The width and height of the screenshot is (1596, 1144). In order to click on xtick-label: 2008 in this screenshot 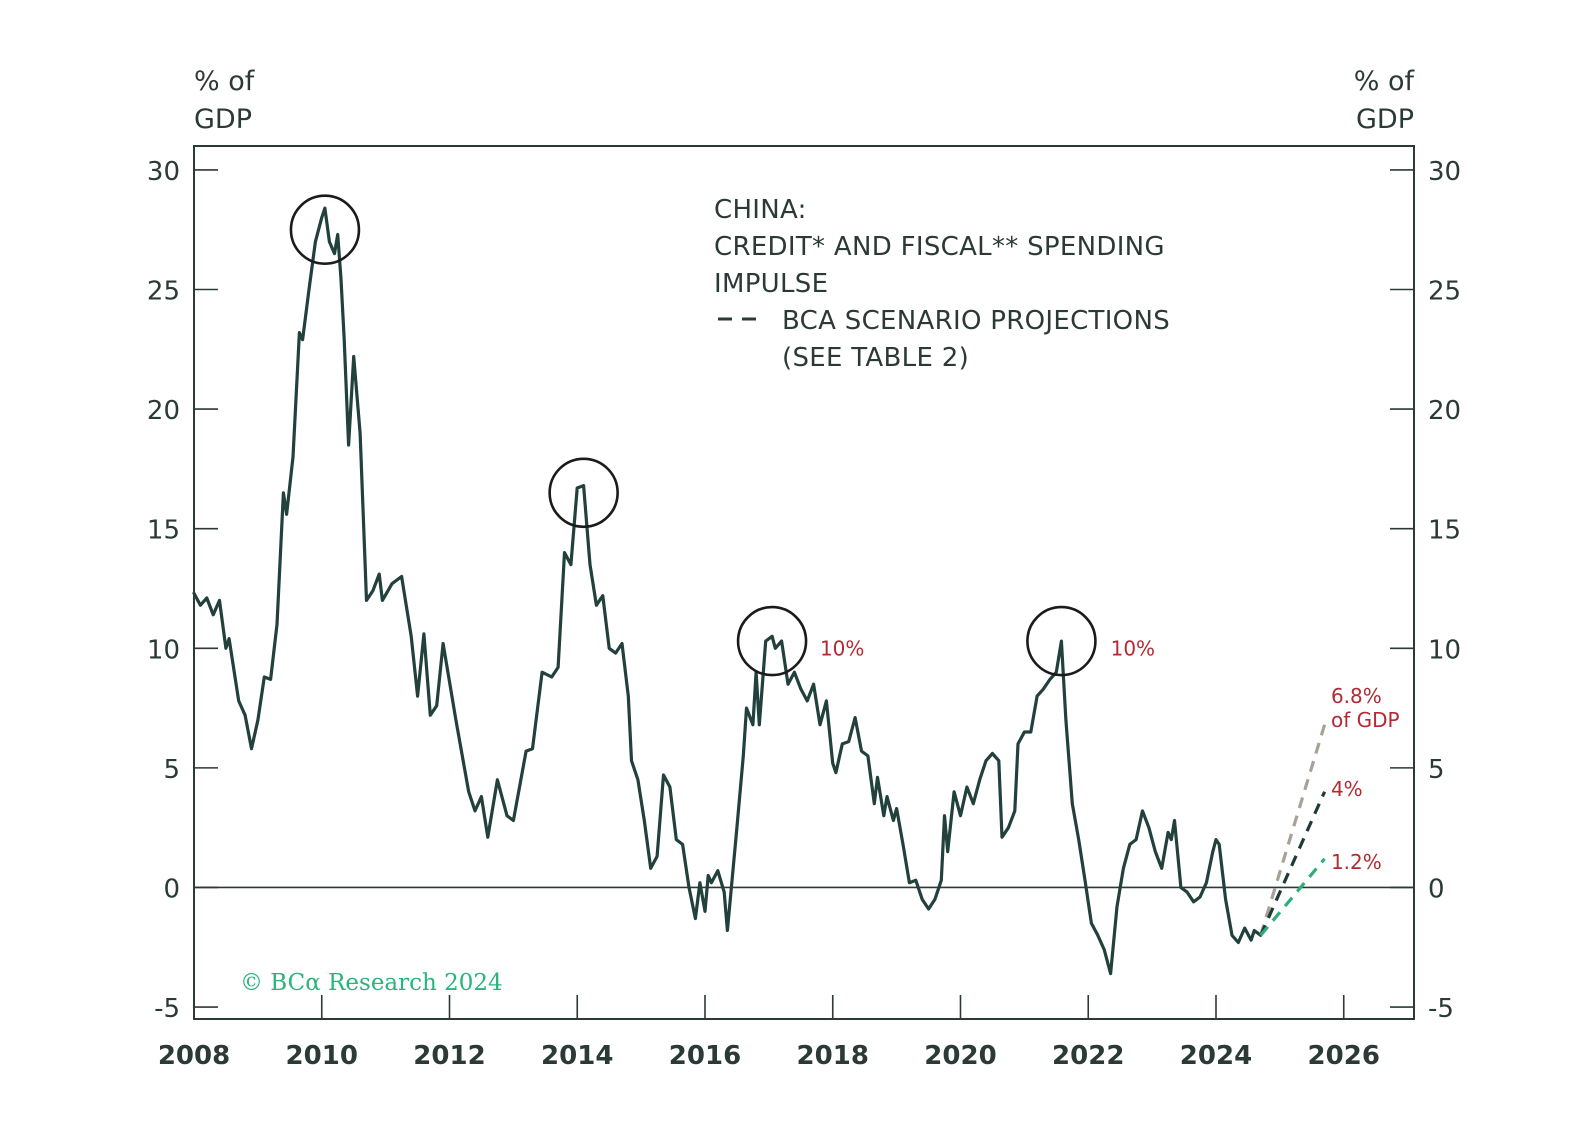, I will do `click(194, 1056)`.